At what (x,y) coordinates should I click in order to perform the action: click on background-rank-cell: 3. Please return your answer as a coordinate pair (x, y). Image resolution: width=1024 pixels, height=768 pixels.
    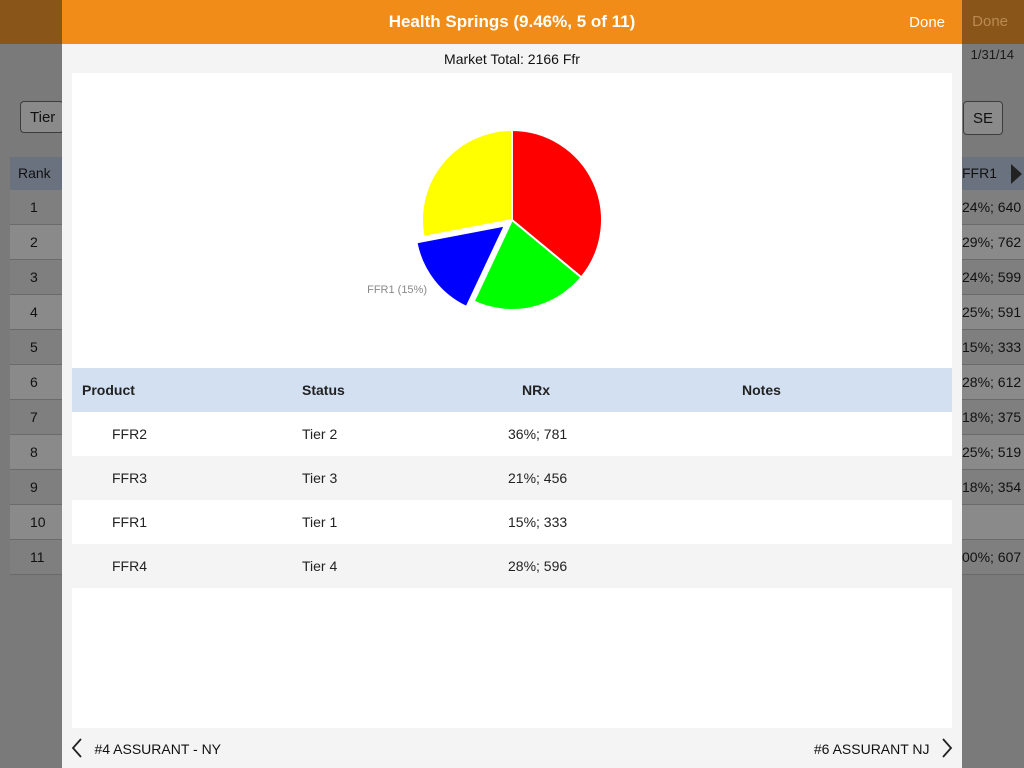
    Looking at the image, I should click on (36, 277).